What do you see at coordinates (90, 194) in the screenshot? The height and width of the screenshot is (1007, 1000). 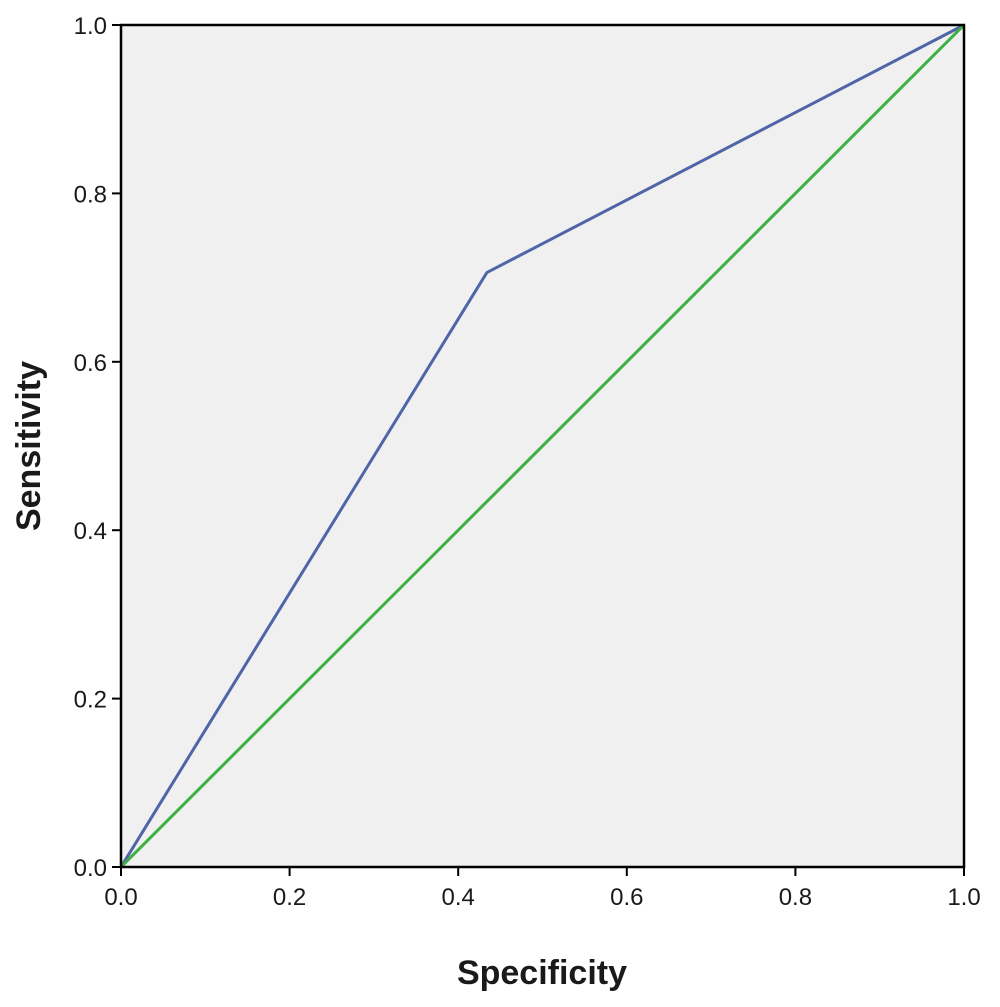 I see `y-tick-label: 0.8` at bounding box center [90, 194].